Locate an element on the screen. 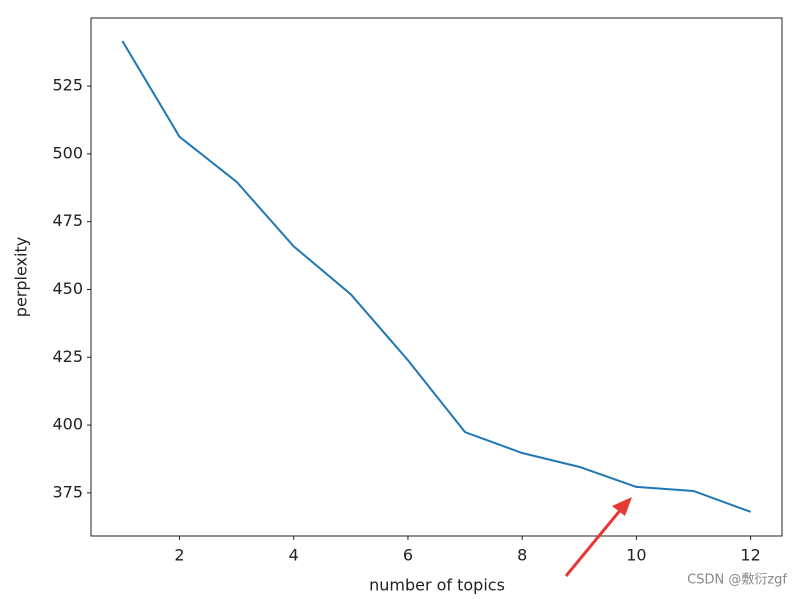 Image resolution: width=800 pixels, height=599 pixels. x-tick-label: 4 is located at coordinates (294, 555).